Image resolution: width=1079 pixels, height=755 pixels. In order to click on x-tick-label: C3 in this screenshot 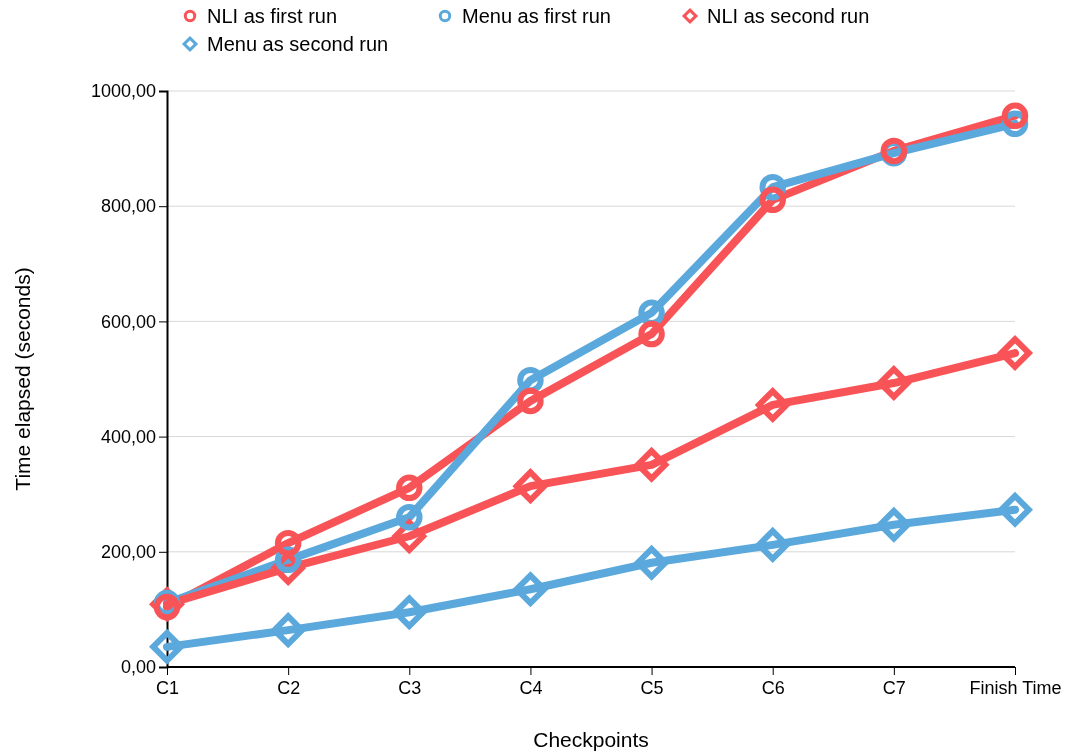, I will do `click(410, 688)`.